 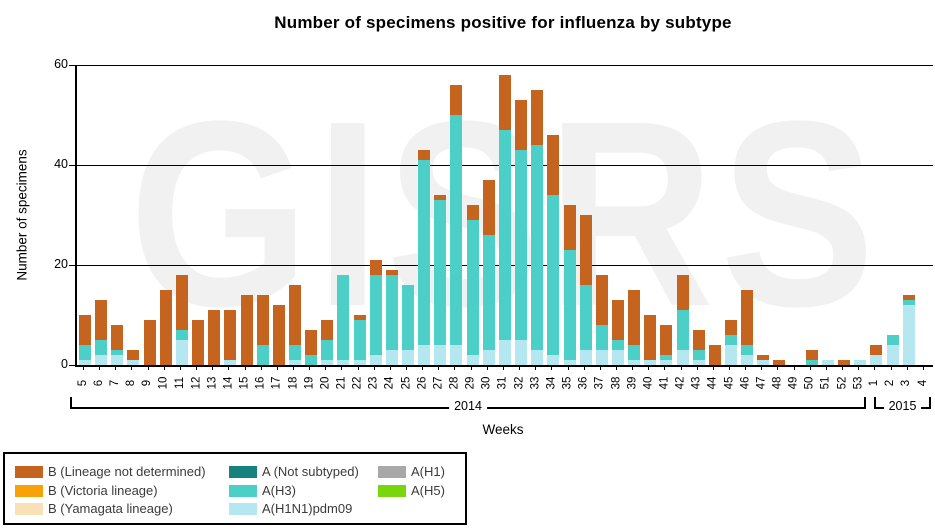 What do you see at coordinates (906, 383) in the screenshot?
I see `x-tick-label: 3` at bounding box center [906, 383].